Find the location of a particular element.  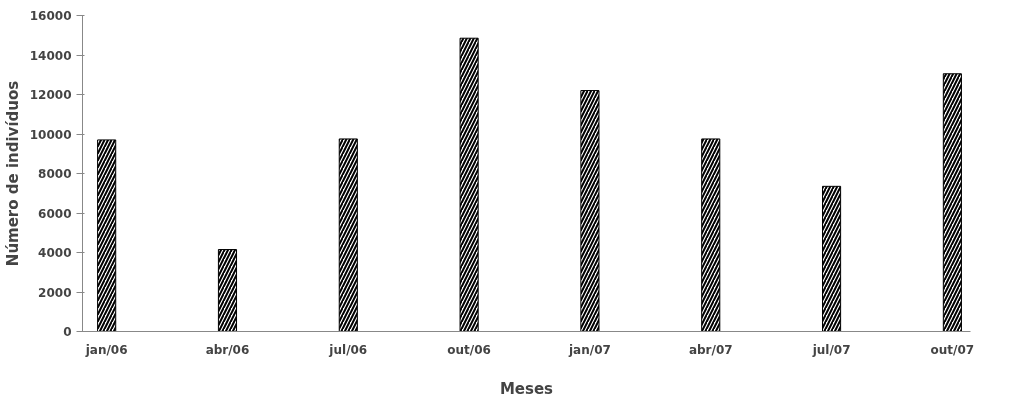

y-tick-label: 10000 is located at coordinates (50, 134).